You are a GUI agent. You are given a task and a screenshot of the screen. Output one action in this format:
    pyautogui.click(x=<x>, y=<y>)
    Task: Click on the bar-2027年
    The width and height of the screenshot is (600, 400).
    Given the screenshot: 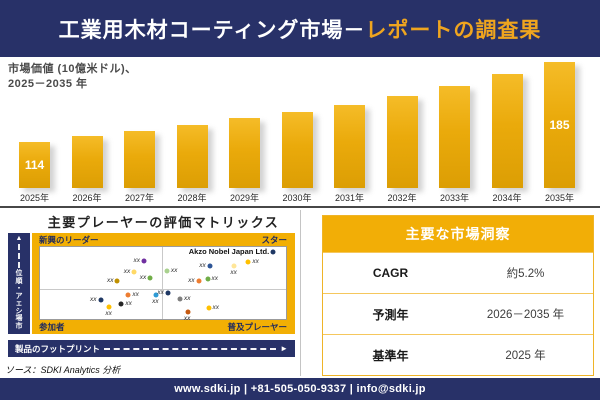 What is the action you would take?
    pyautogui.click(x=139, y=159)
    